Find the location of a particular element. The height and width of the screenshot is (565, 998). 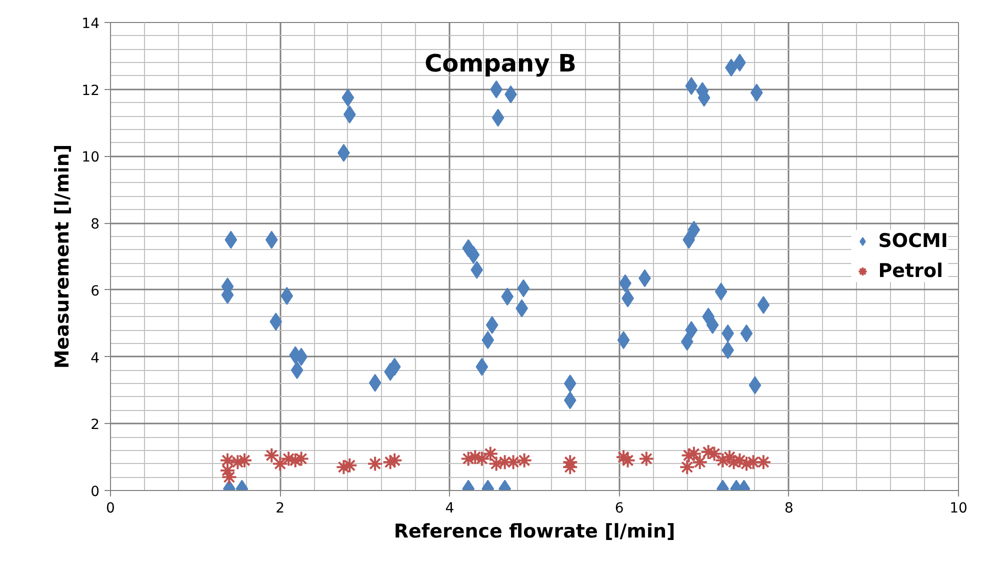

x-tick-label: 2 is located at coordinates (280, 508).